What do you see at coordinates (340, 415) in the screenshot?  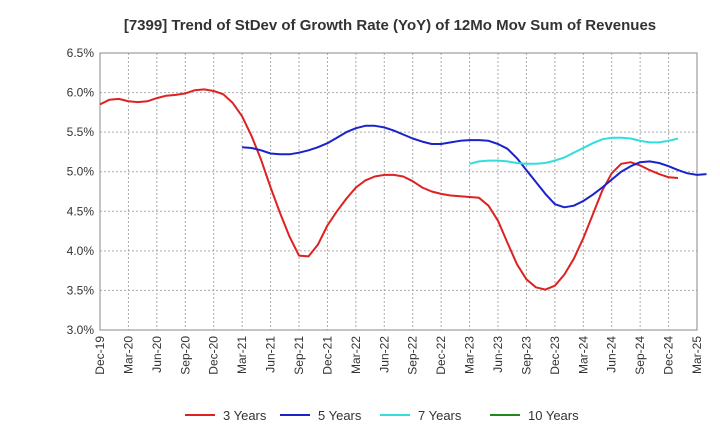 I see `legend-label: 5 Years` at bounding box center [340, 415].